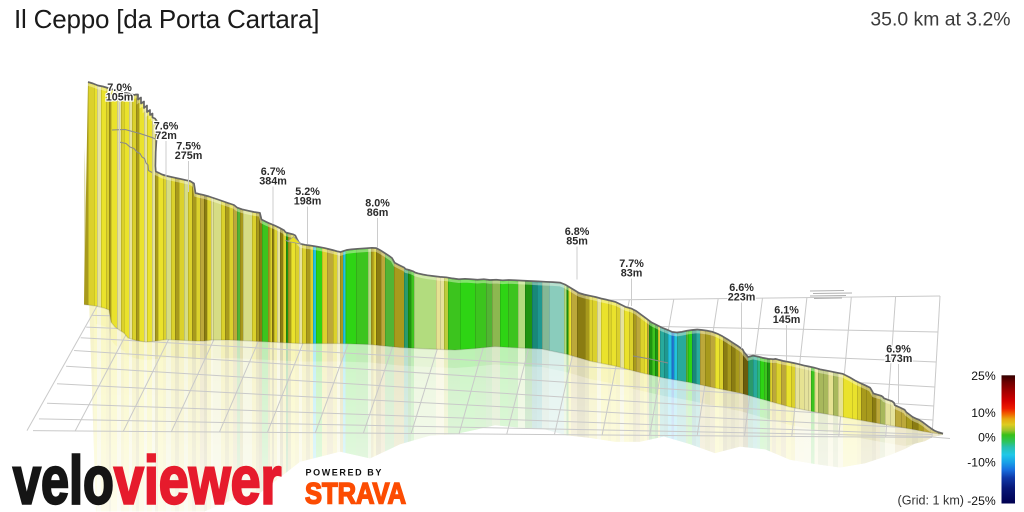 The width and height of the screenshot is (1024, 512). I want to click on svg-text: 10%, so click(983, 413).